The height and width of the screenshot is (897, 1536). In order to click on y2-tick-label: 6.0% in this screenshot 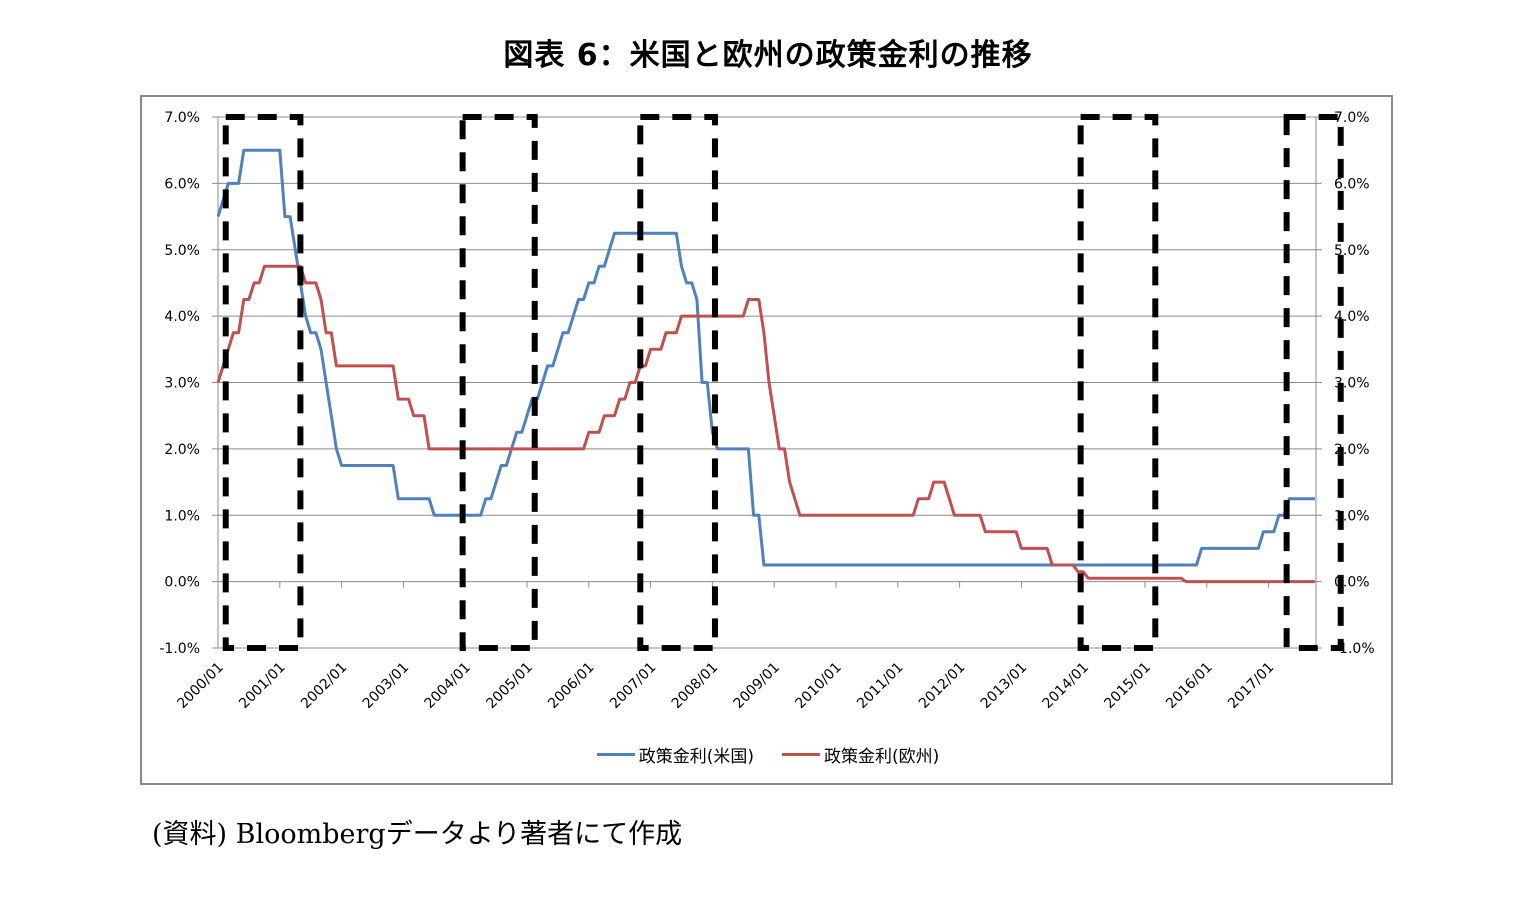, I will do `click(1352, 184)`.